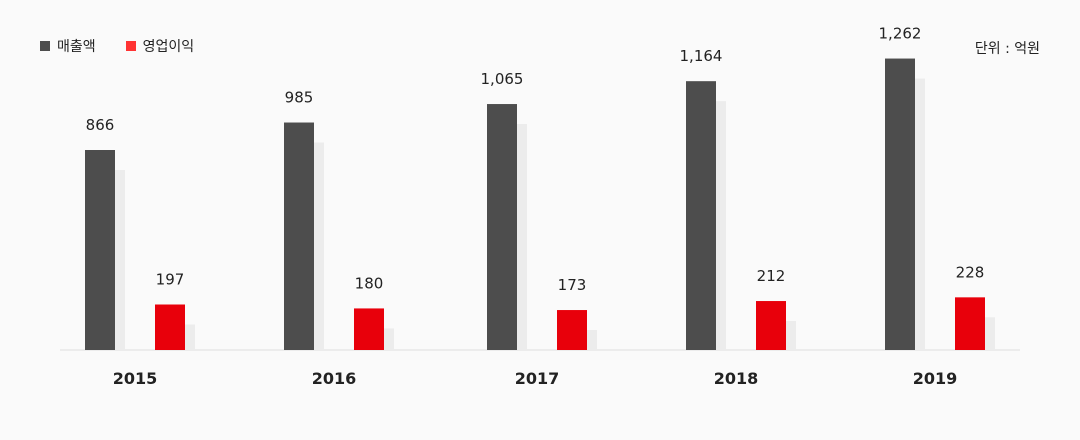 This screenshot has height=440, width=1080. I want to click on legend-item-revenue: 매출액, so click(68, 46).